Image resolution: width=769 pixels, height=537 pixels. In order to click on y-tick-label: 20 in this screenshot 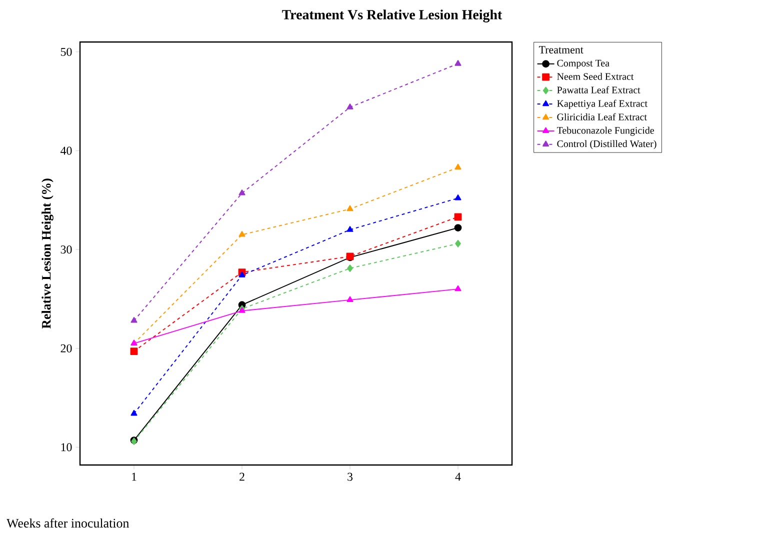, I will do `click(66, 348)`.